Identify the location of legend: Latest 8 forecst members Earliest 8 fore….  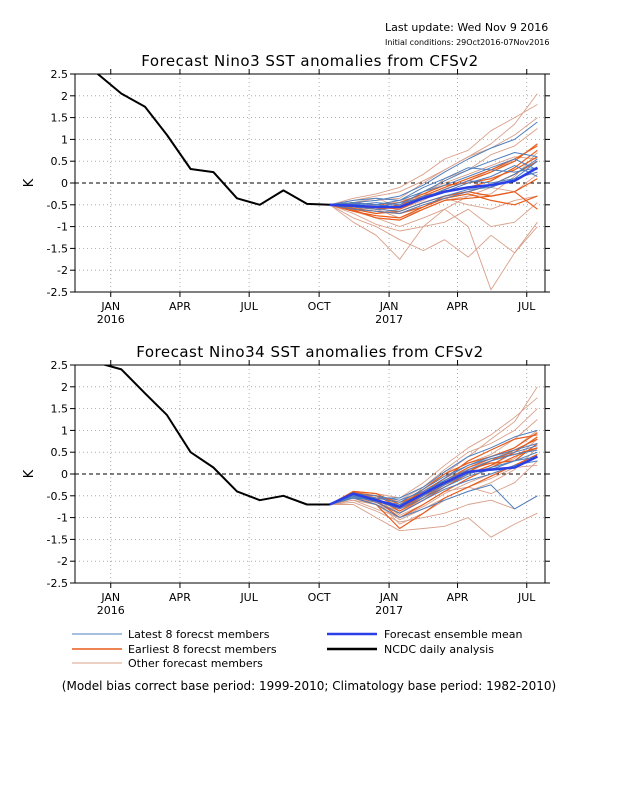
(297, 649).